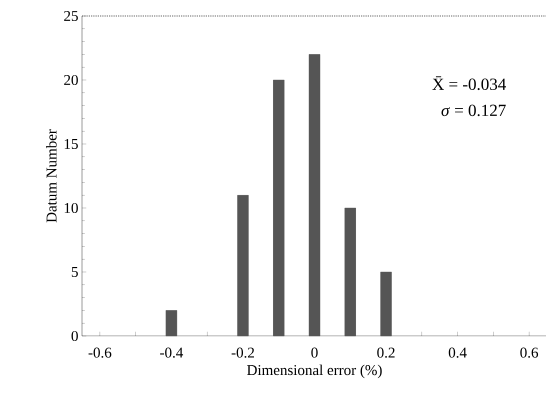 This screenshot has height=410, width=546. I want to click on x-tick-label: 0.6, so click(529, 353).